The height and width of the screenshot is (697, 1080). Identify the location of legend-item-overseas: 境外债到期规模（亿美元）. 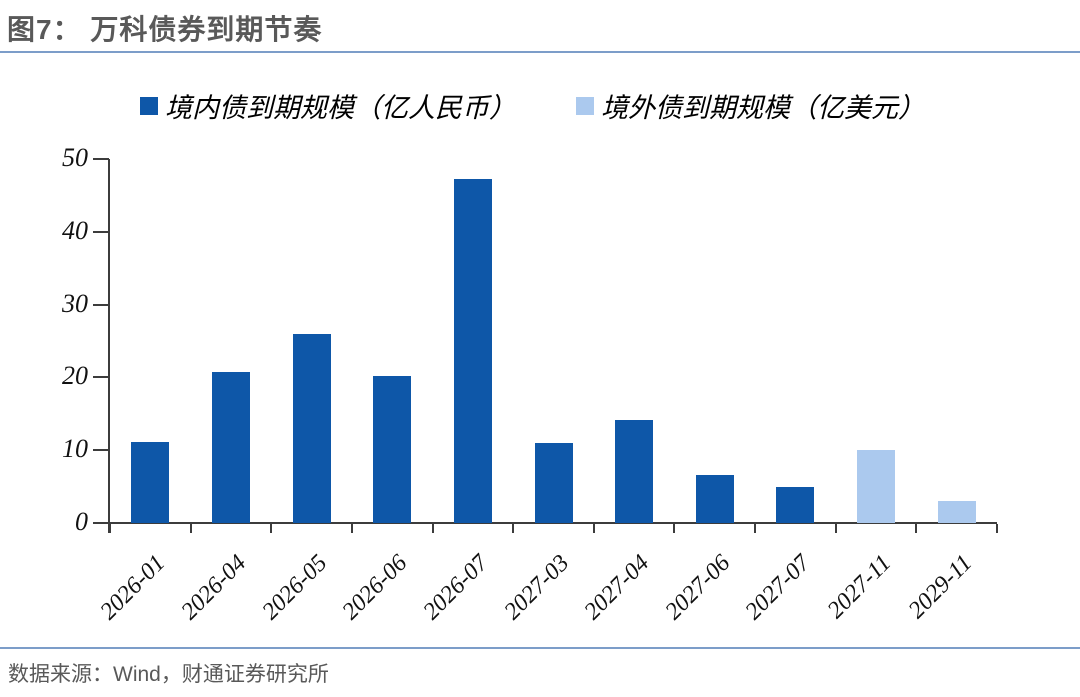
(750, 105).